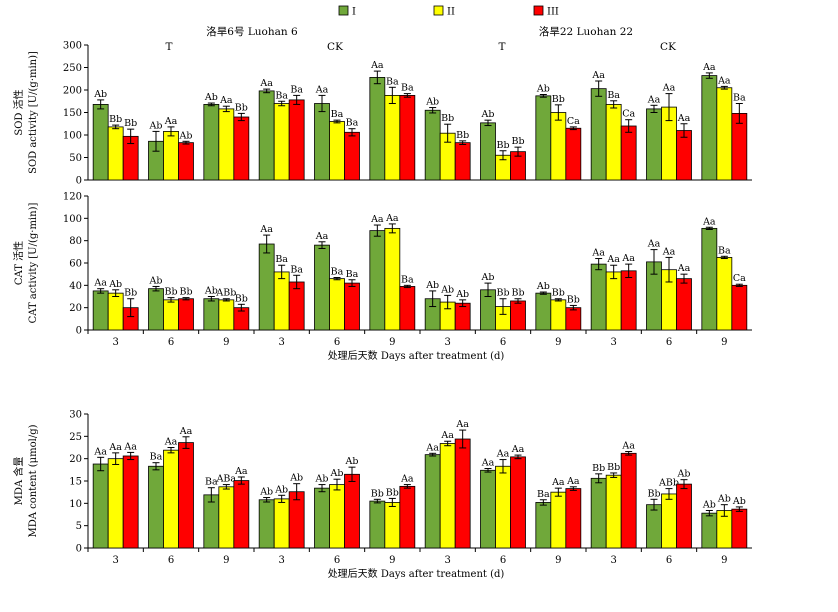 The image size is (838, 612). What do you see at coordinates (501, 47) in the screenshot?
I see `treatment-label-t-luohan22: T` at bounding box center [501, 47].